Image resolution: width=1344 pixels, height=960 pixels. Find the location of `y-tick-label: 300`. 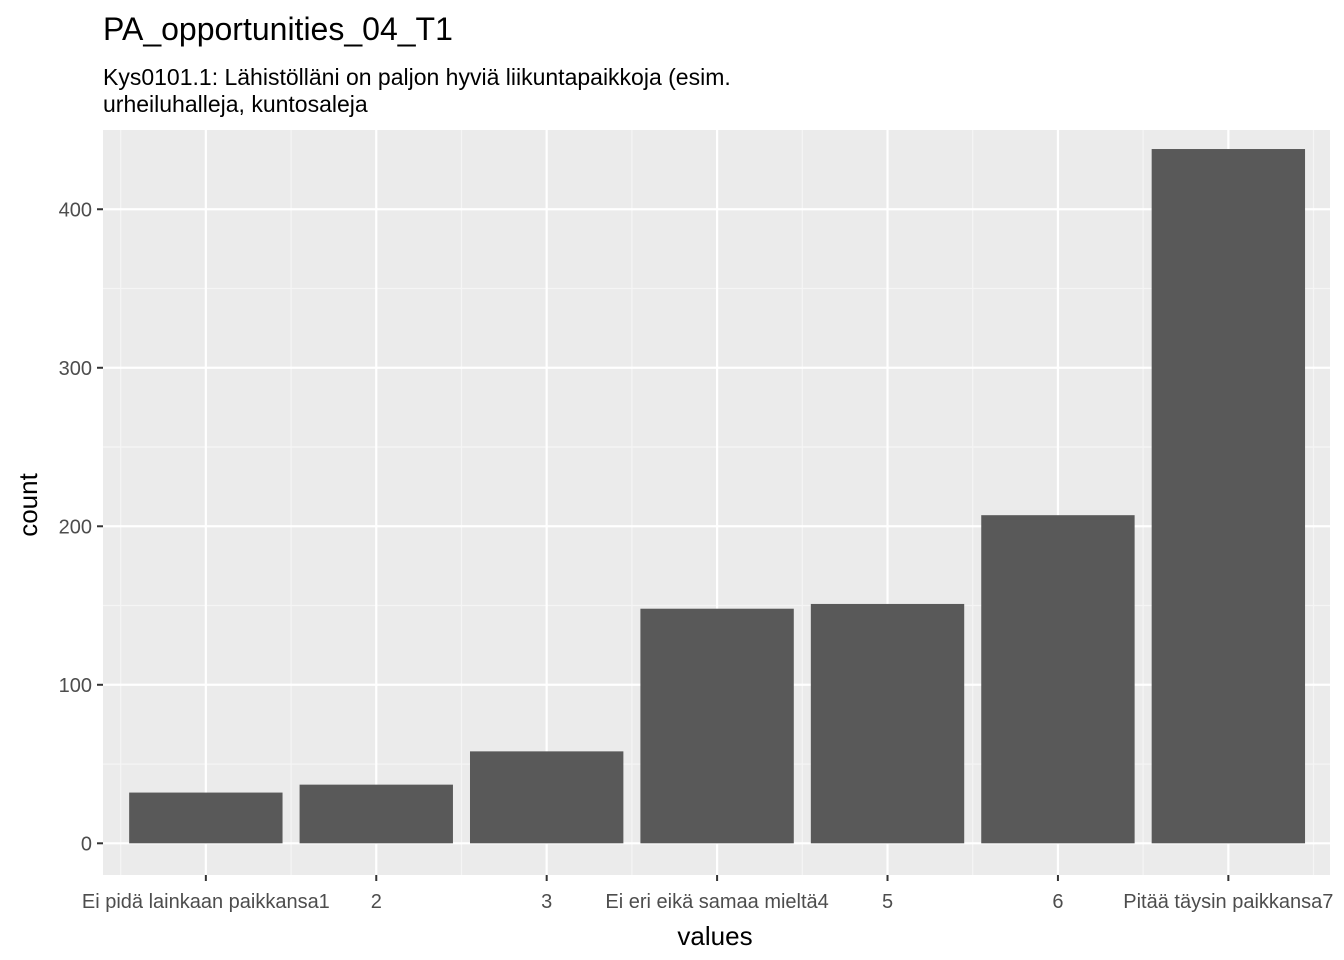

y-tick-label: 300 is located at coordinates (75, 369).